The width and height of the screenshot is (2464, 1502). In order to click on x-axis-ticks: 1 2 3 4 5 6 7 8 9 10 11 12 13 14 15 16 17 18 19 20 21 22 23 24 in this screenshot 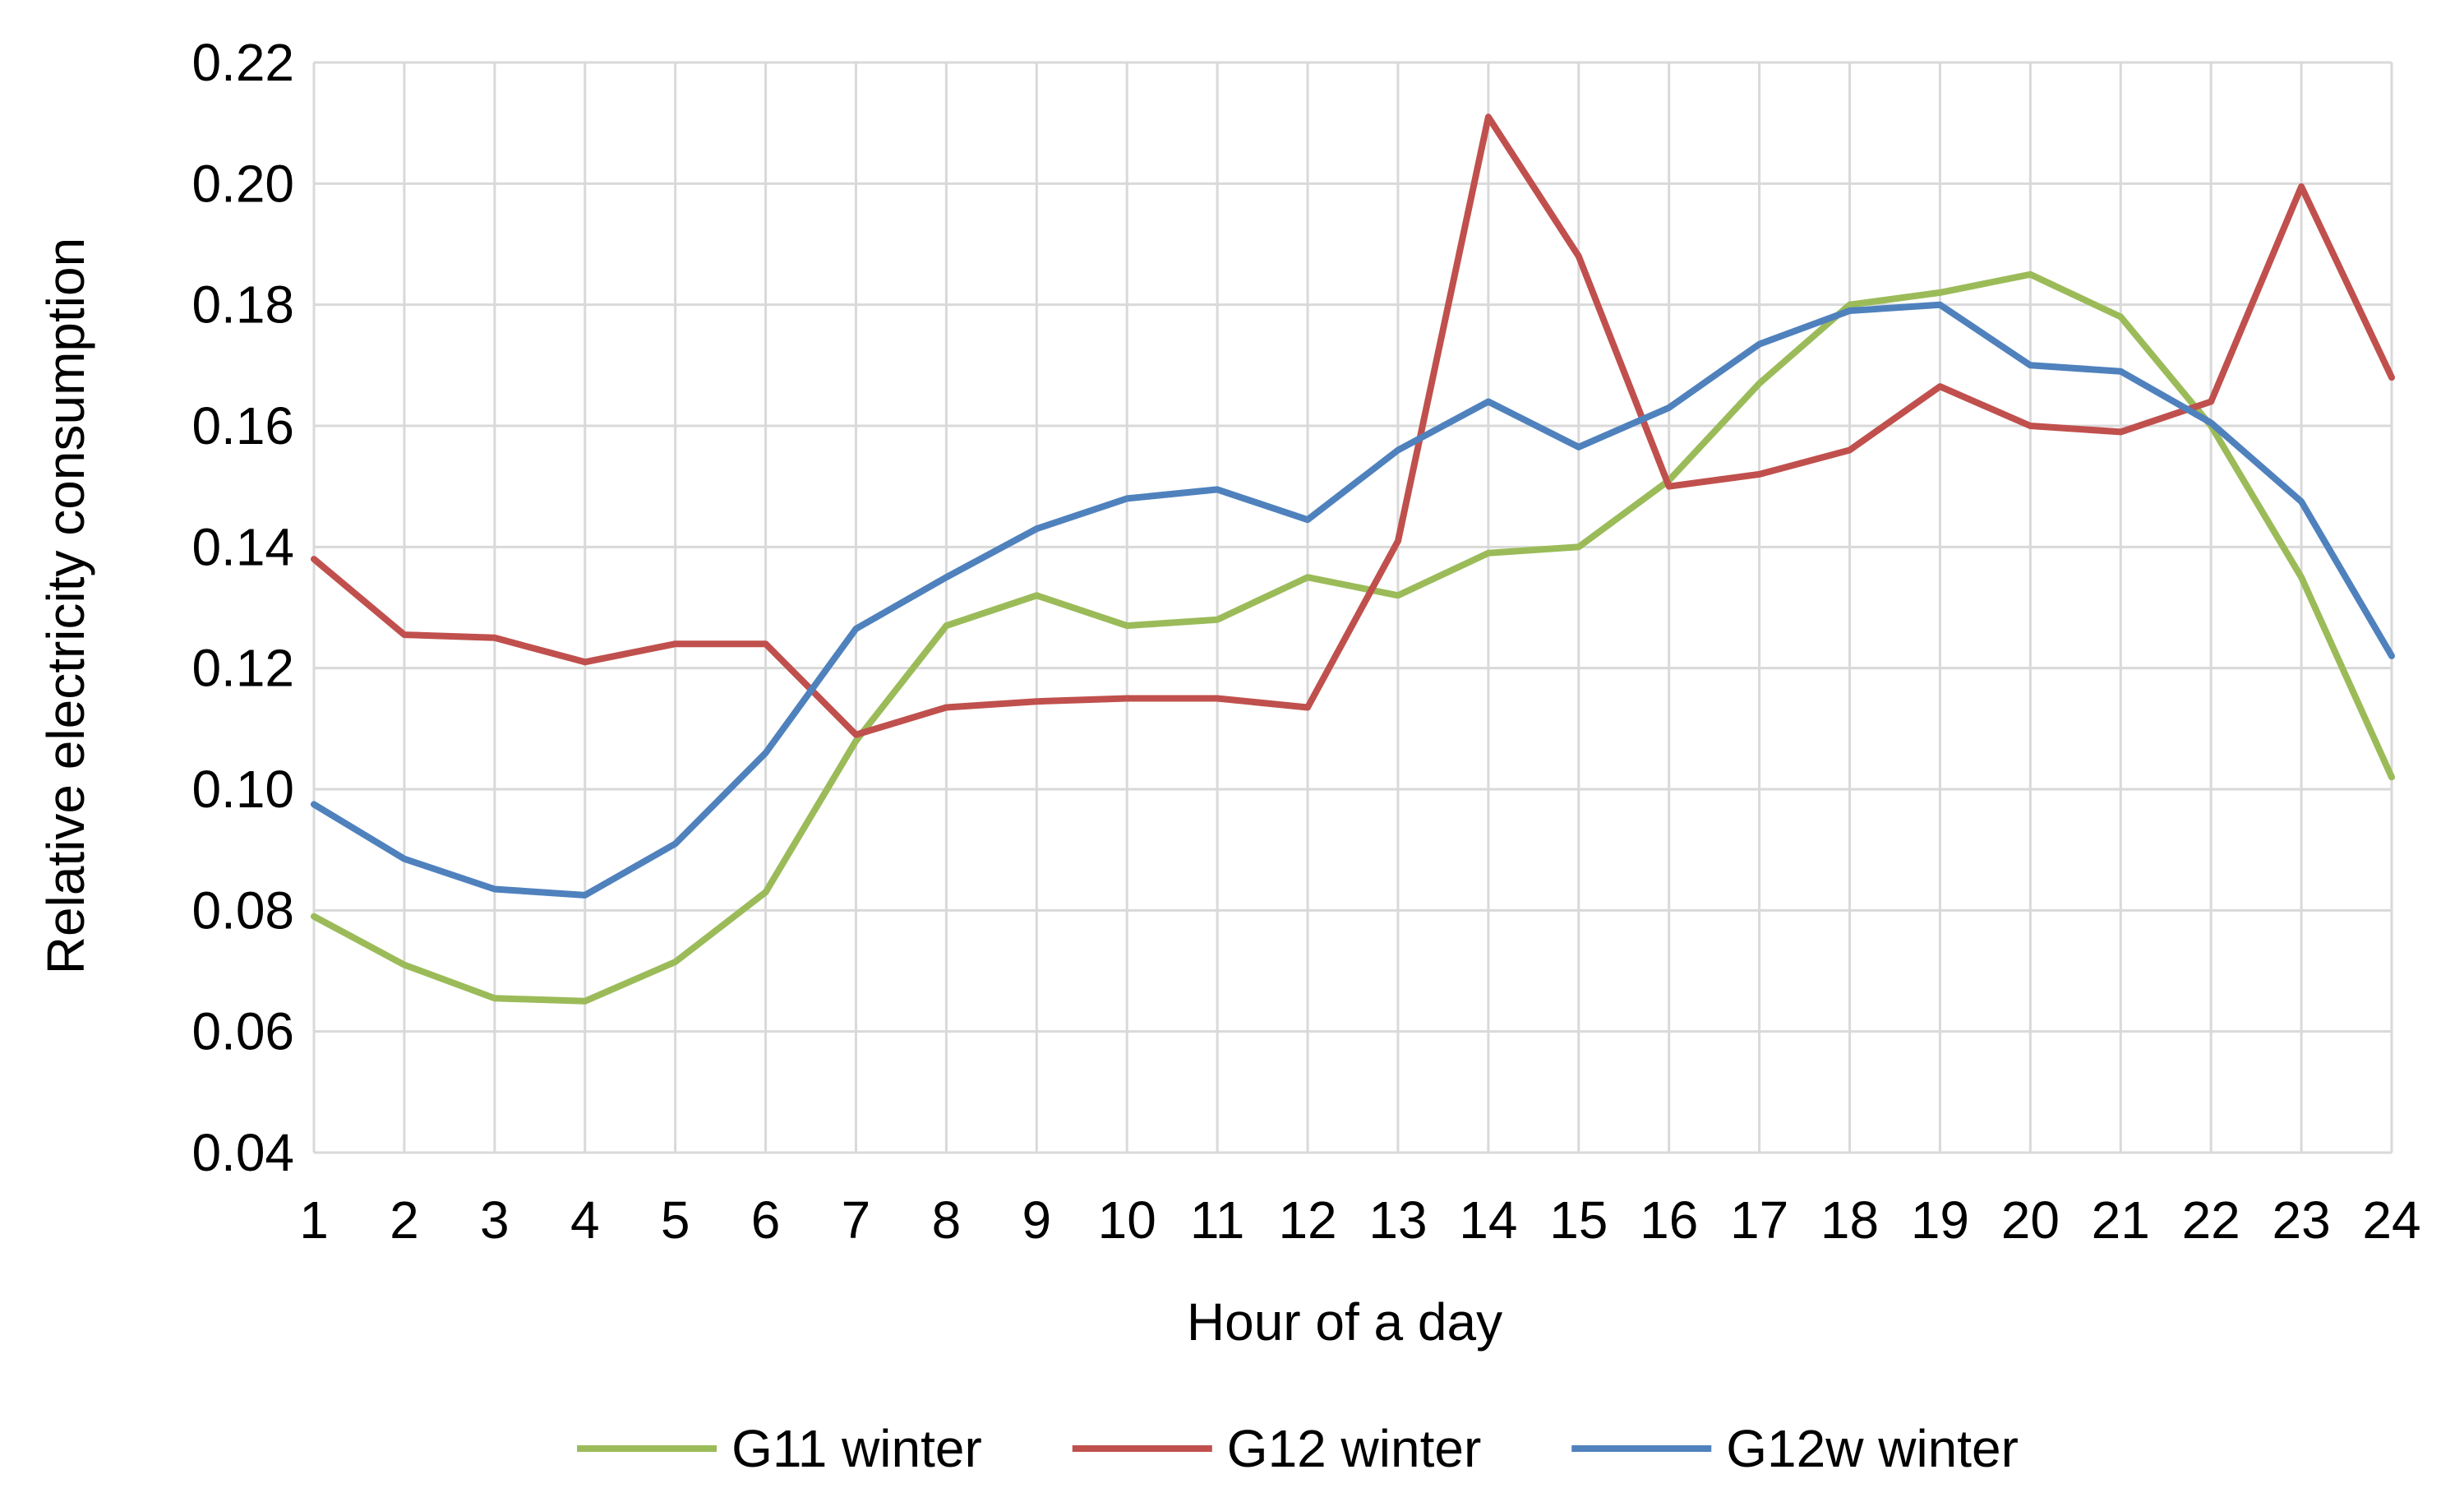, I will do `click(1359, 1220)`.